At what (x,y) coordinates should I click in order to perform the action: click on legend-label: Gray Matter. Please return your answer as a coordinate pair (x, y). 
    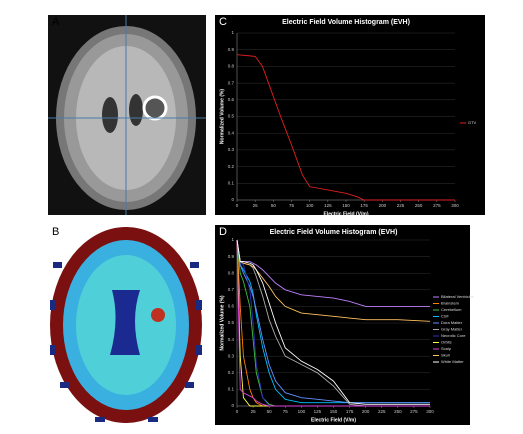
    Looking at the image, I should click on (452, 329).